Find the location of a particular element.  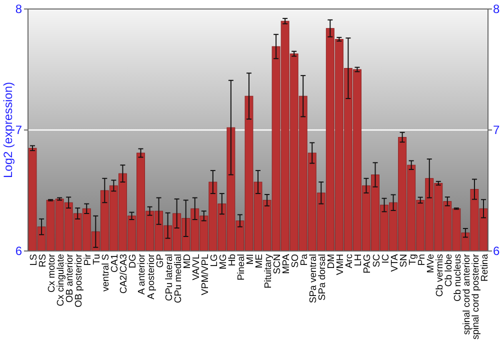

x-tick-label: VMH is located at coordinates (340, 265).